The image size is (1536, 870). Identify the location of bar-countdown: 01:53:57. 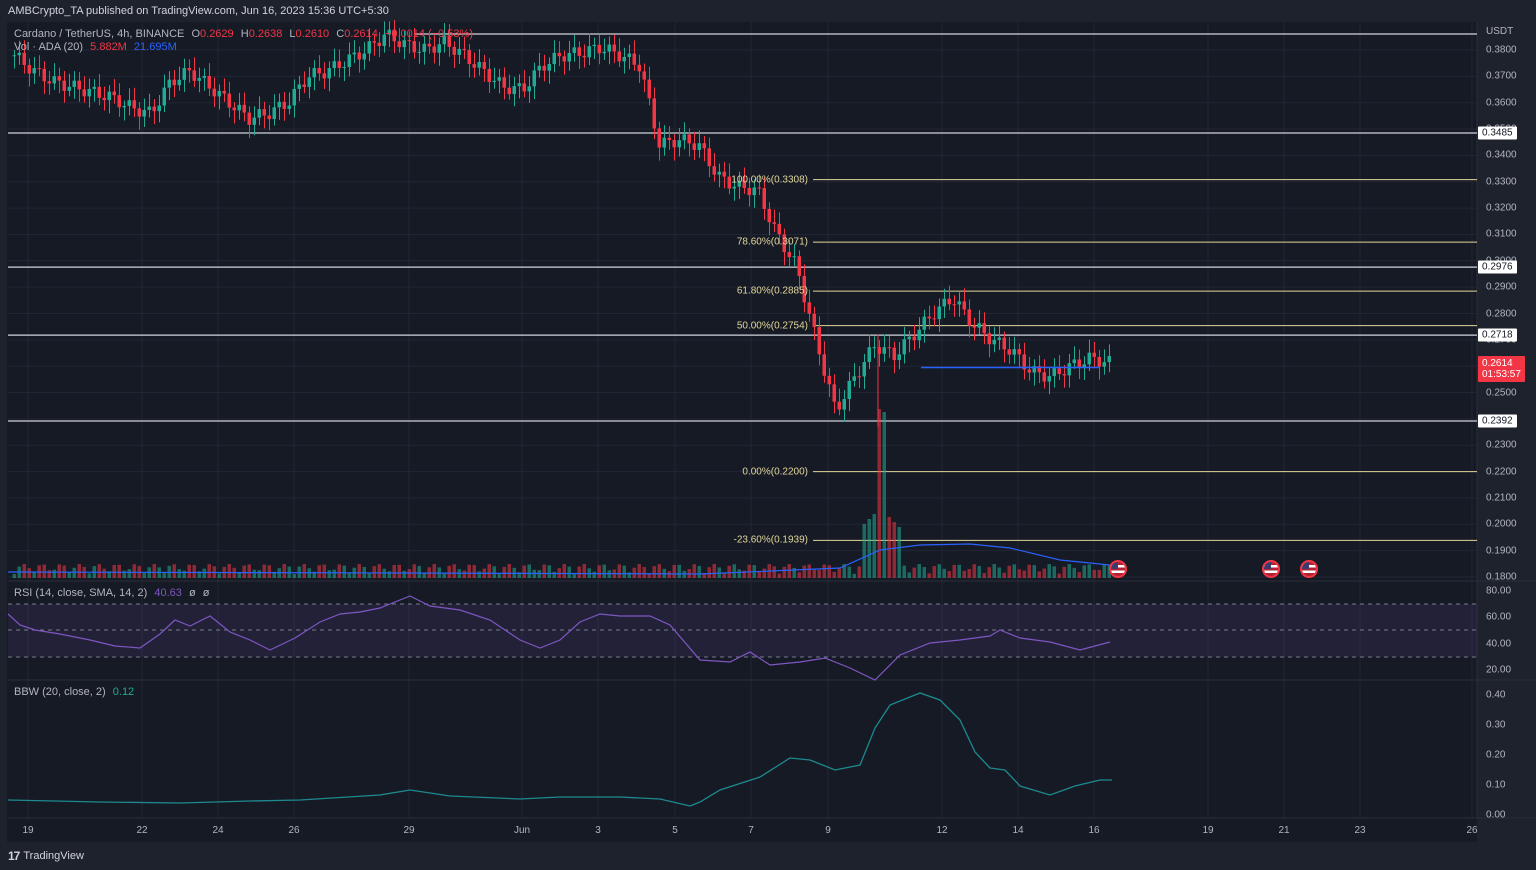
(1501, 374).